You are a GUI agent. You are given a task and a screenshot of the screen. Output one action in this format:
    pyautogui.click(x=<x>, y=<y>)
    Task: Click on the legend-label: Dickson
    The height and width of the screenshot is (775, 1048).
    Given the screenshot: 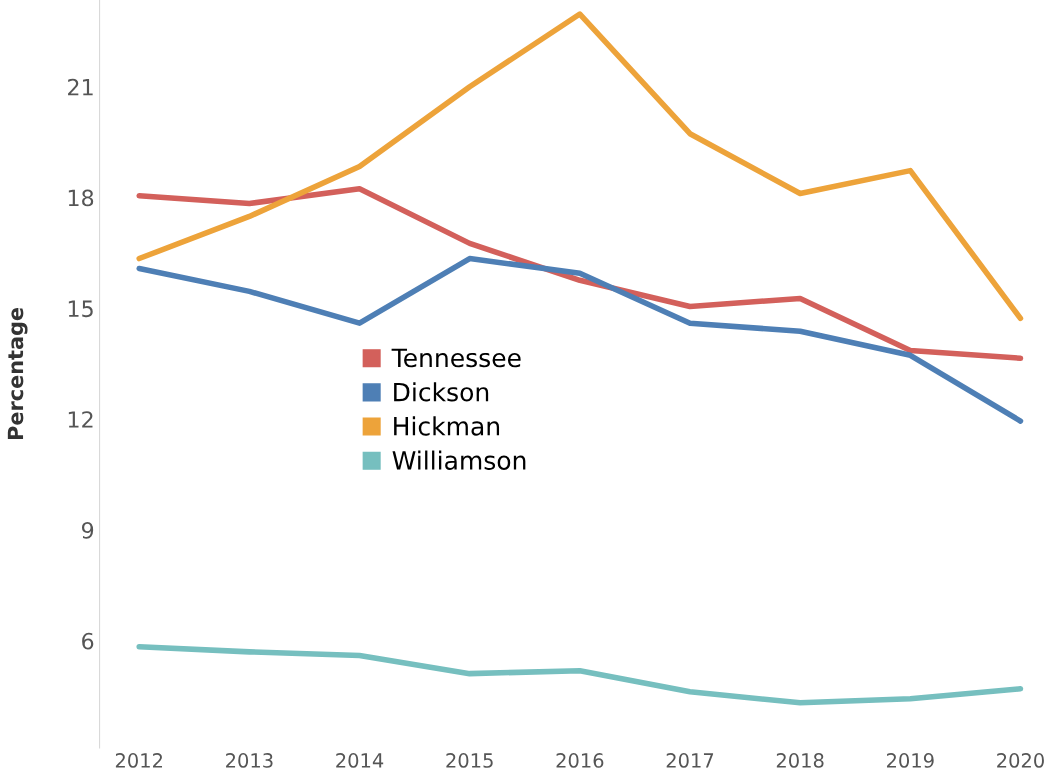 What is the action you would take?
    pyautogui.click(x=441, y=392)
    